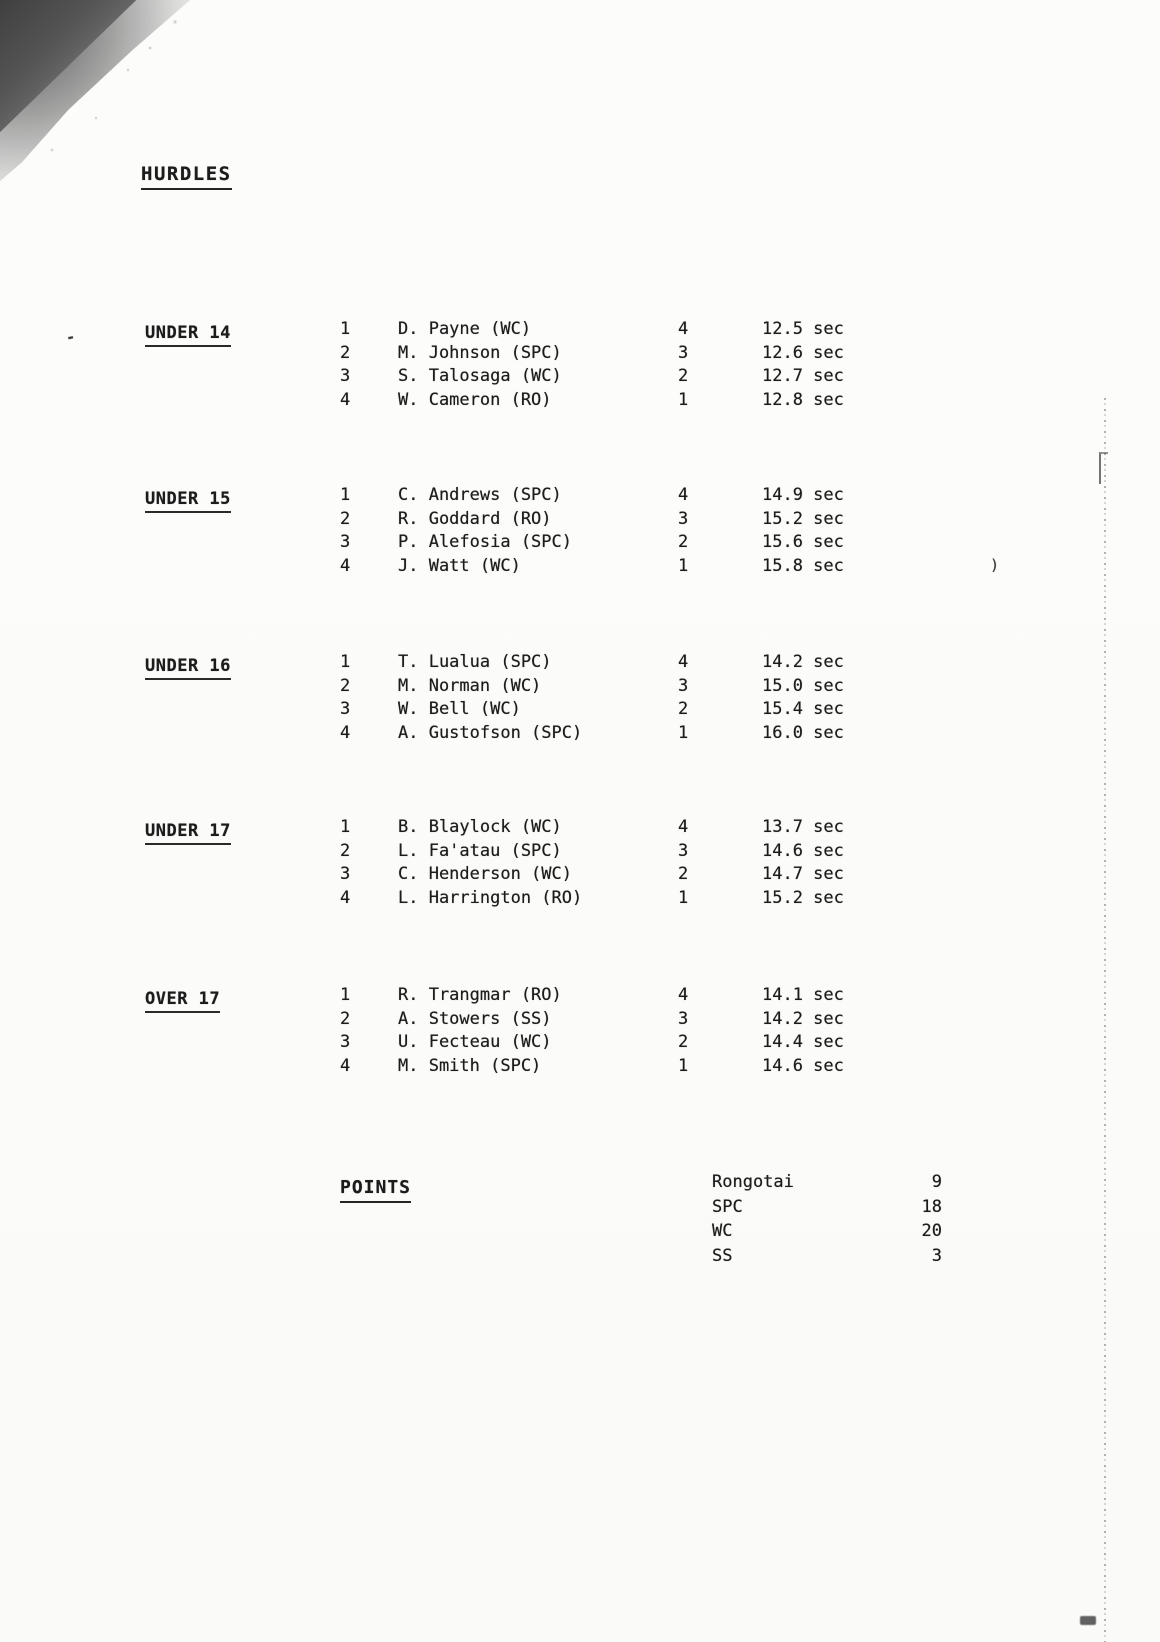  What do you see at coordinates (803, 732) in the screenshot?
I see `time-cell: 16.0 sec` at bounding box center [803, 732].